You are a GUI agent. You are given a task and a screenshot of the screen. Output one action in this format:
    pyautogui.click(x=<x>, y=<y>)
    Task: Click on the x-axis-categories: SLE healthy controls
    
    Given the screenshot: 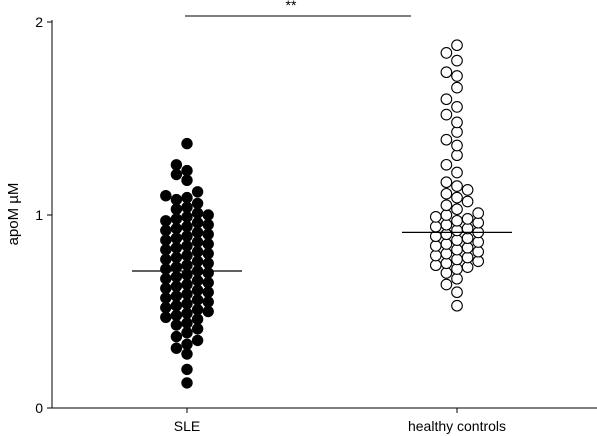 What is the action you would take?
    pyautogui.click(x=340, y=421)
    